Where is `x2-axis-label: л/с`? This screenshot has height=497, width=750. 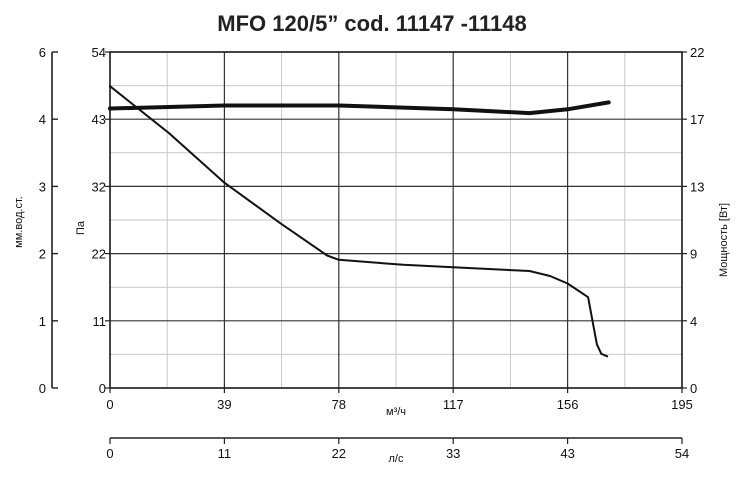 x2-axis-label: л/с is located at coordinates (396, 459).